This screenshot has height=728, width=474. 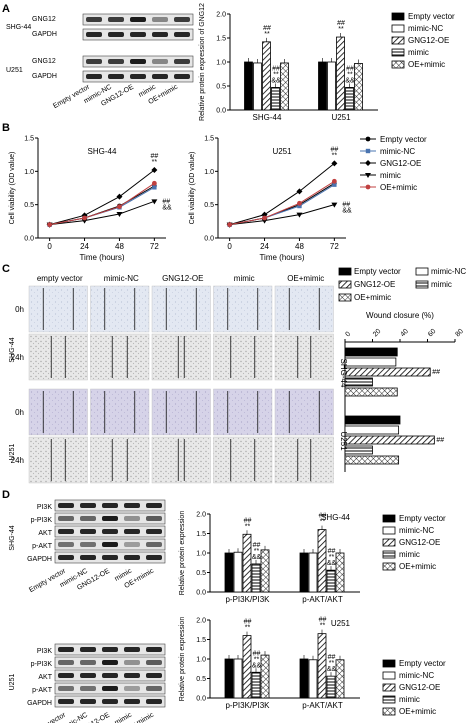 I want to click on sig-mark-mimic: **, so click(x=257, y=659).